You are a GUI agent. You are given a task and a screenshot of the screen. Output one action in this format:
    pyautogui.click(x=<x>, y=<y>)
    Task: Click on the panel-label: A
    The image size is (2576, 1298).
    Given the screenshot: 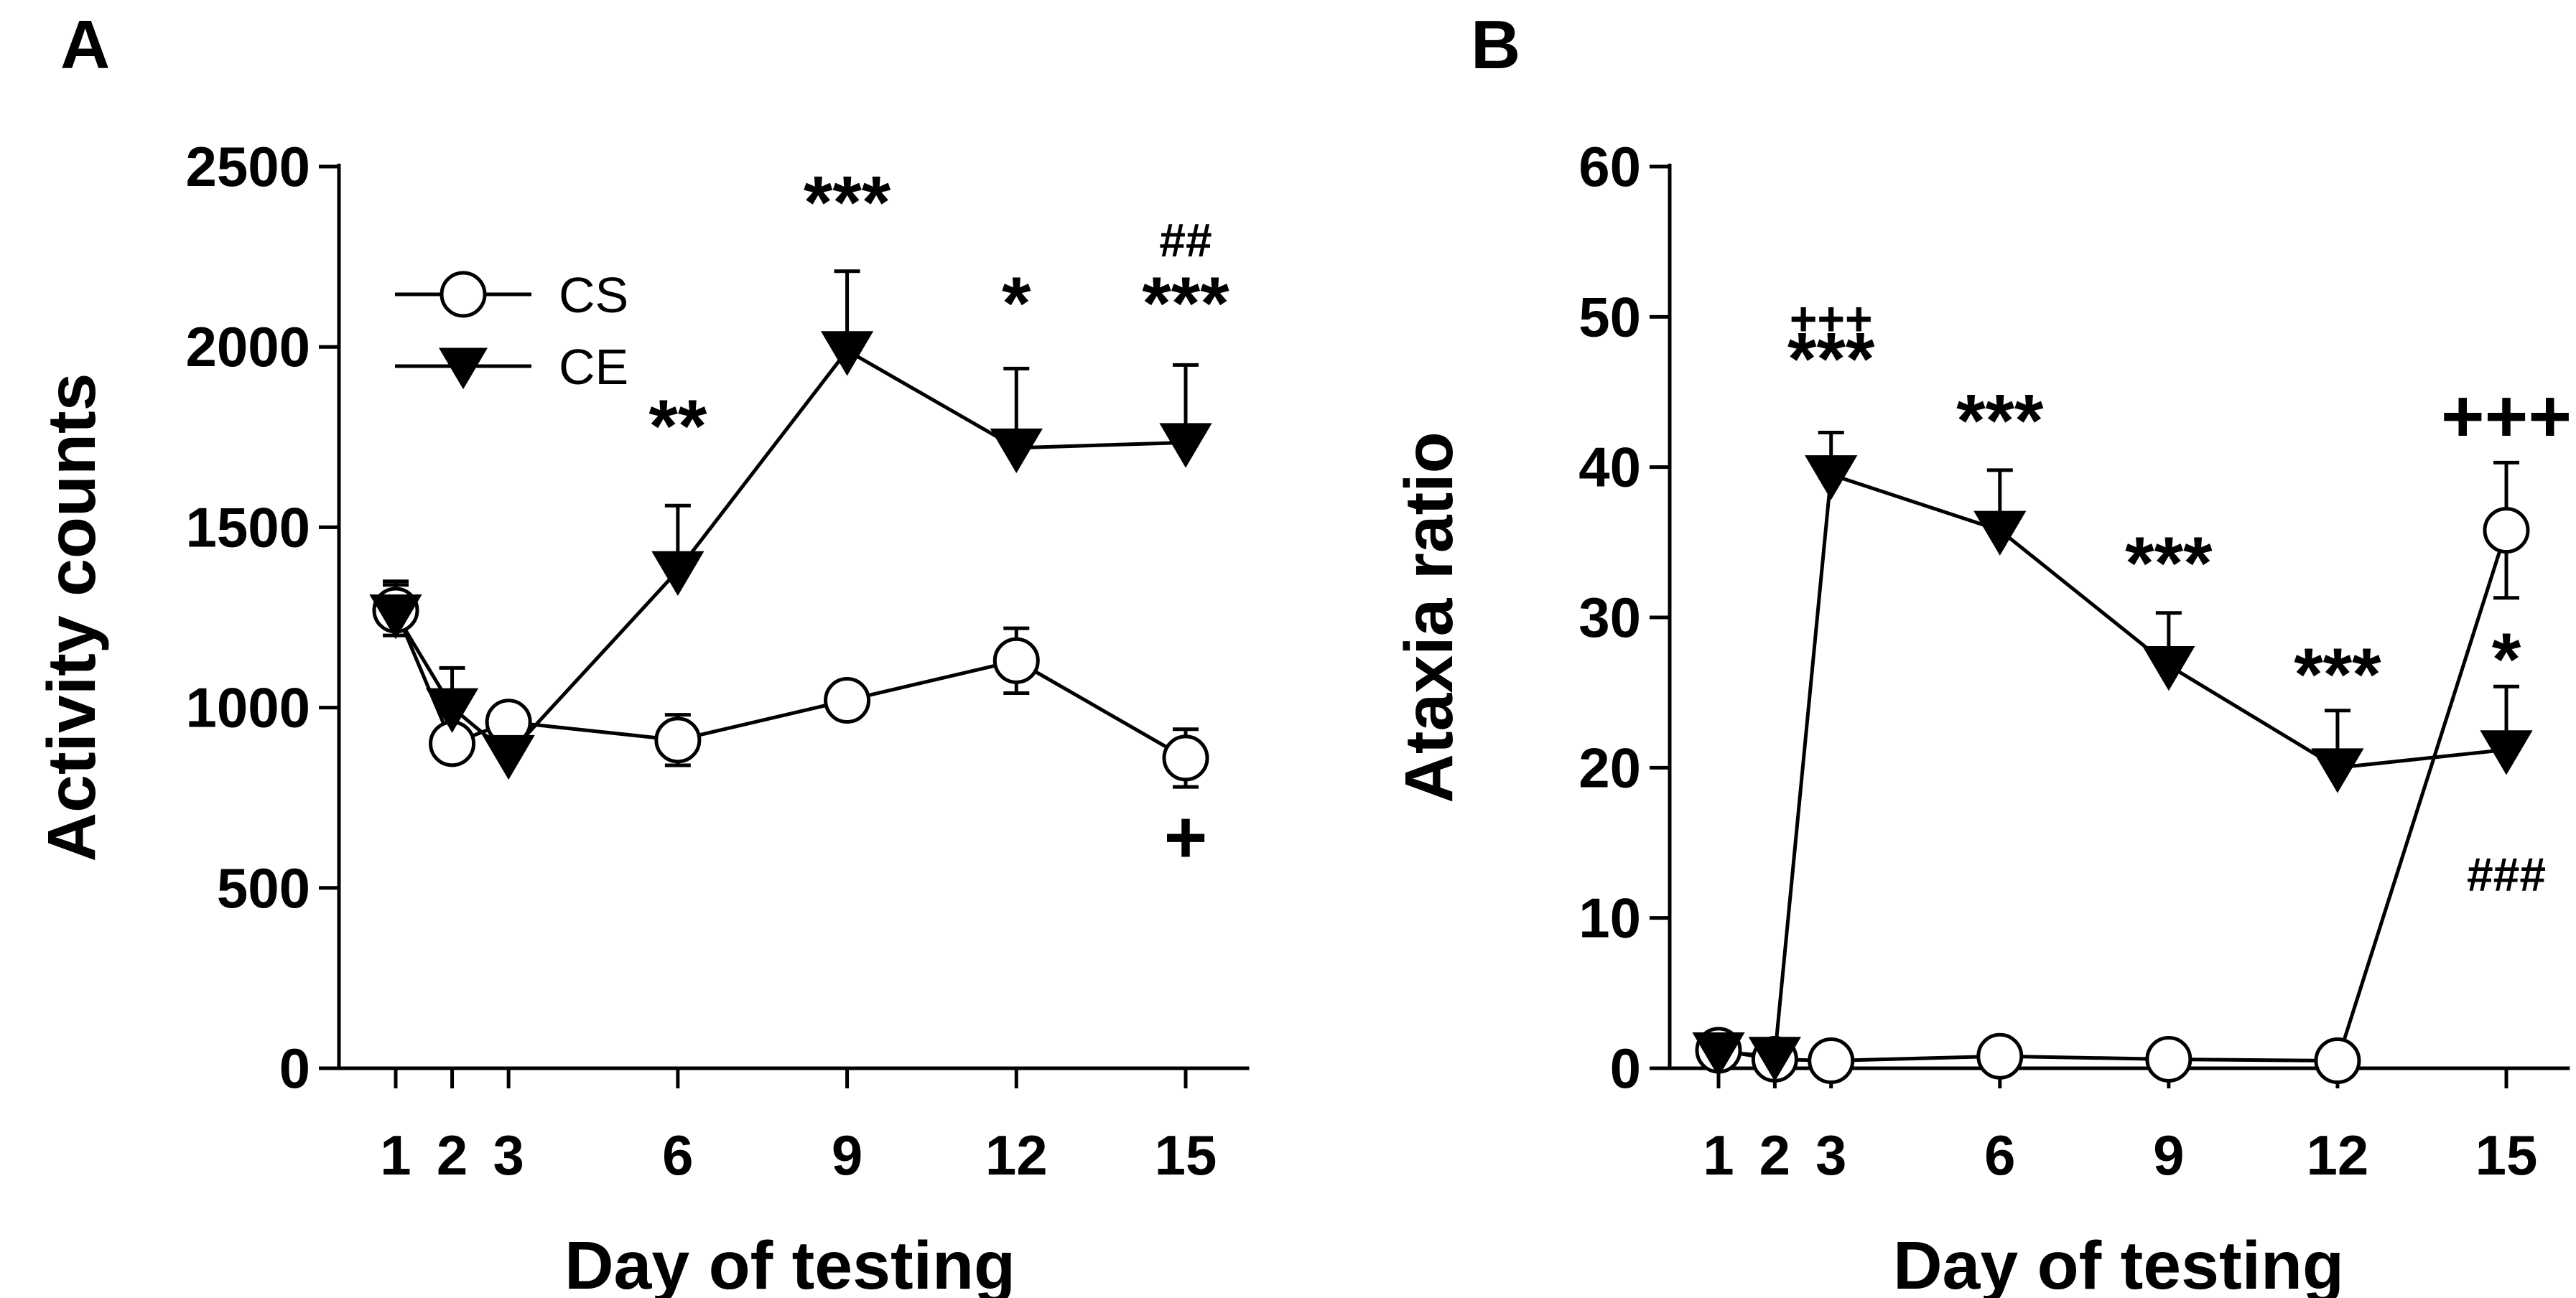 What is the action you would take?
    pyautogui.click(x=85, y=44)
    